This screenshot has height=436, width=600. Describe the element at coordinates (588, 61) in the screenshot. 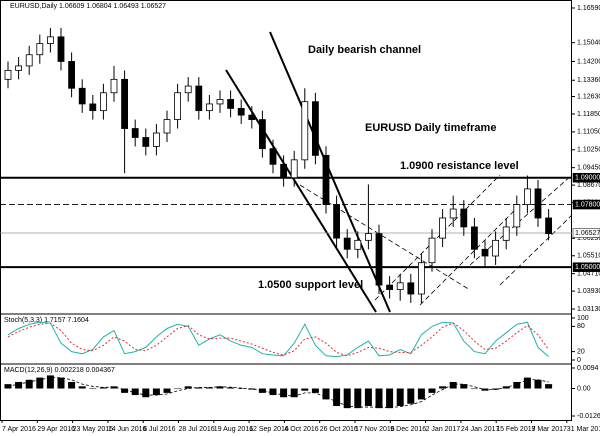

I see `y-tick-label: 1.14200` at that location.